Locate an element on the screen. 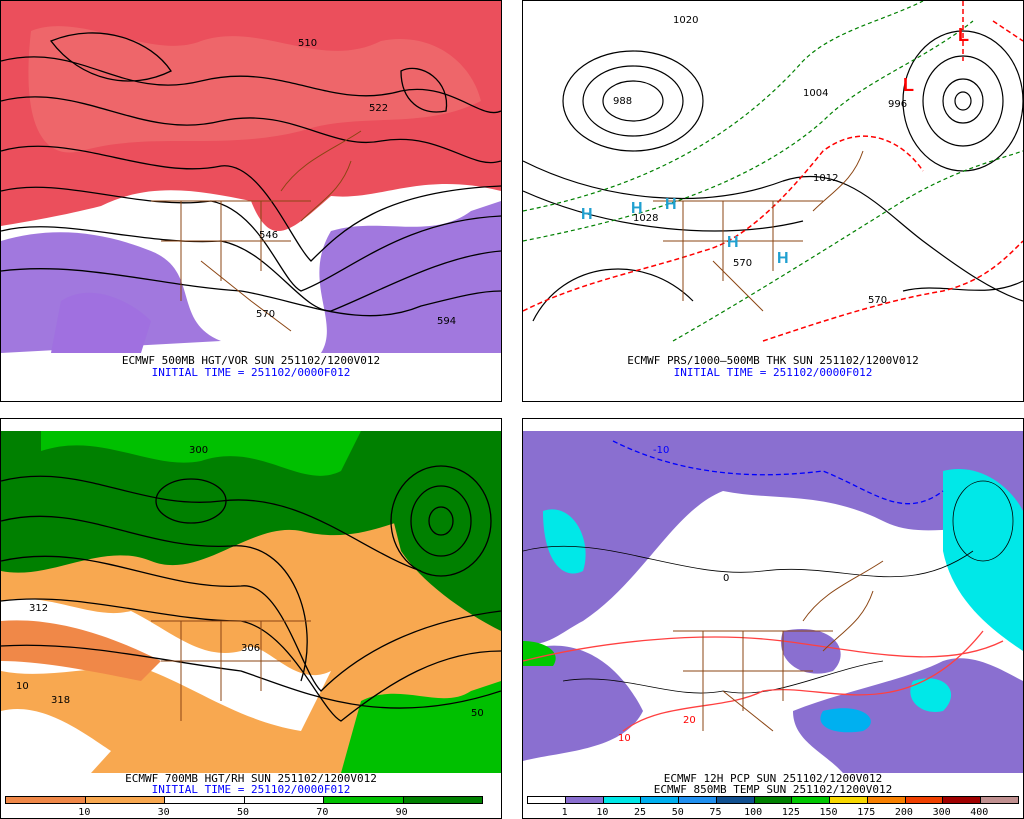 The height and width of the screenshot is (819, 1024). colorbar-label: 25 is located at coordinates (640, 812).